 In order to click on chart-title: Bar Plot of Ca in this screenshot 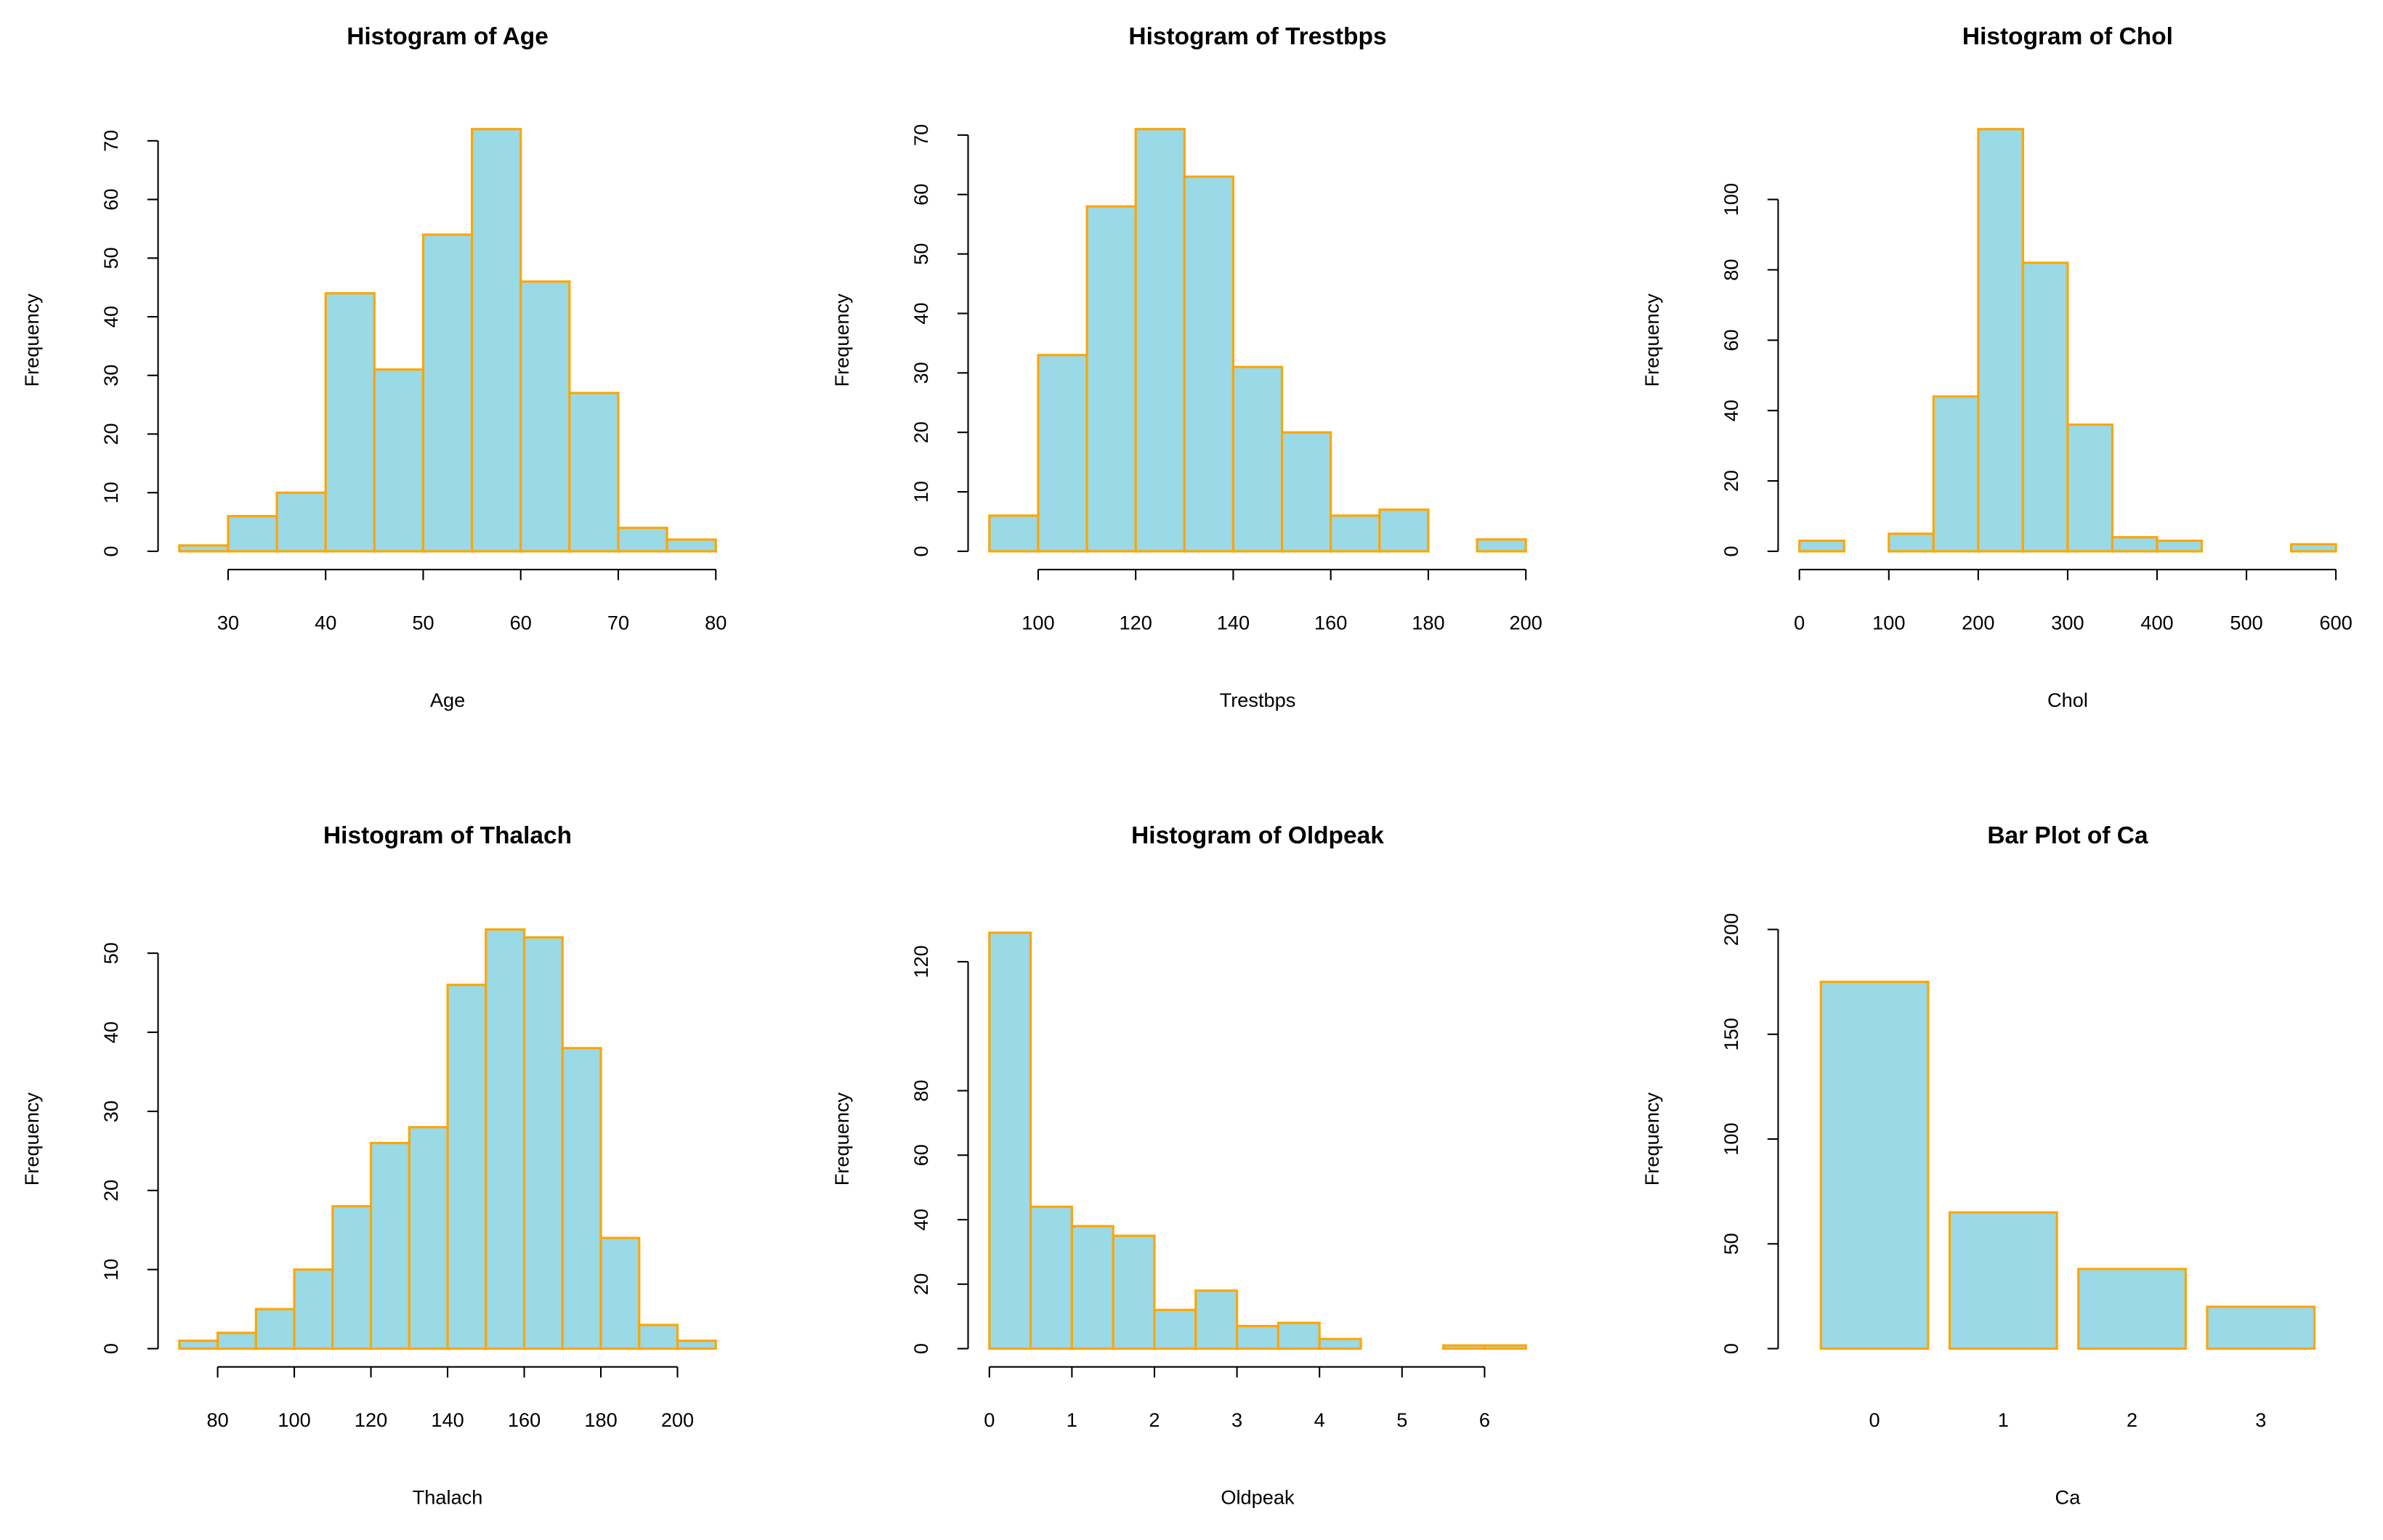, I will do `click(2067, 835)`.